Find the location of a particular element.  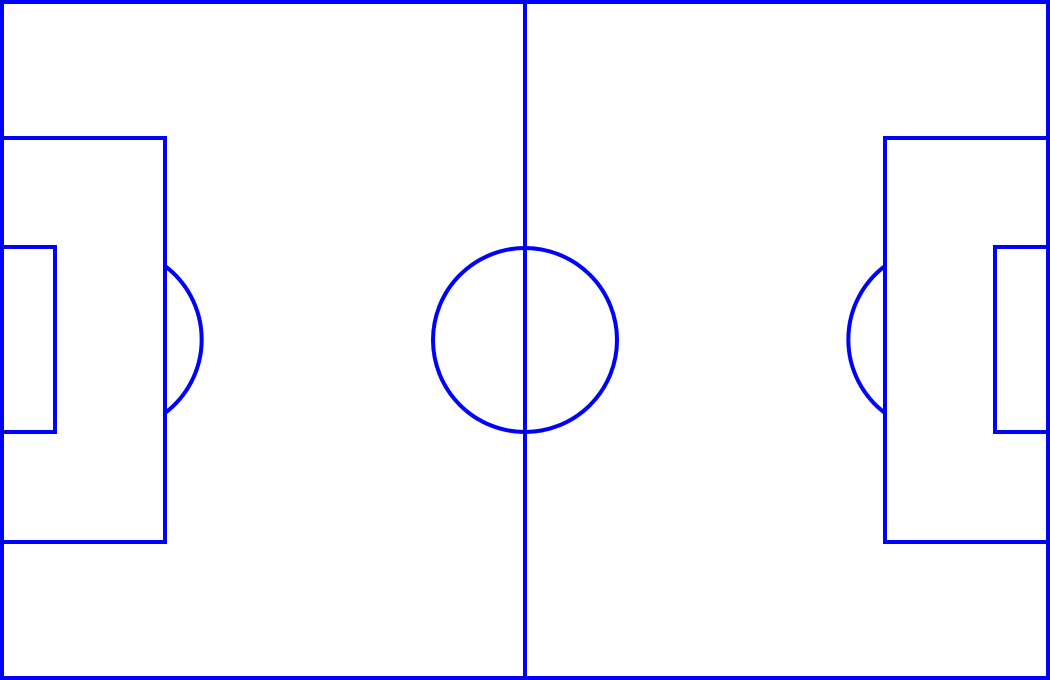

right-penalty-arc is located at coordinates (866, 339).